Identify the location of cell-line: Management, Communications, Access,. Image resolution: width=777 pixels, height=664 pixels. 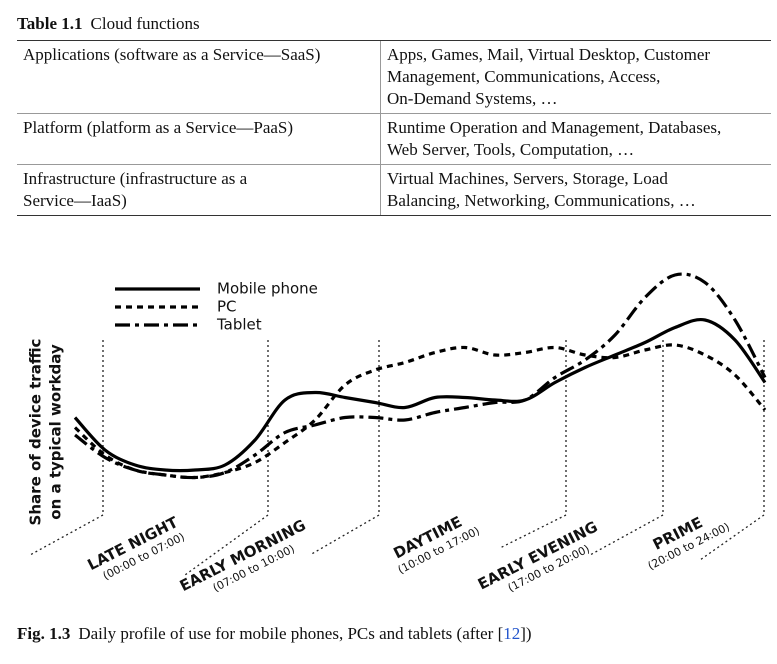
(524, 76).